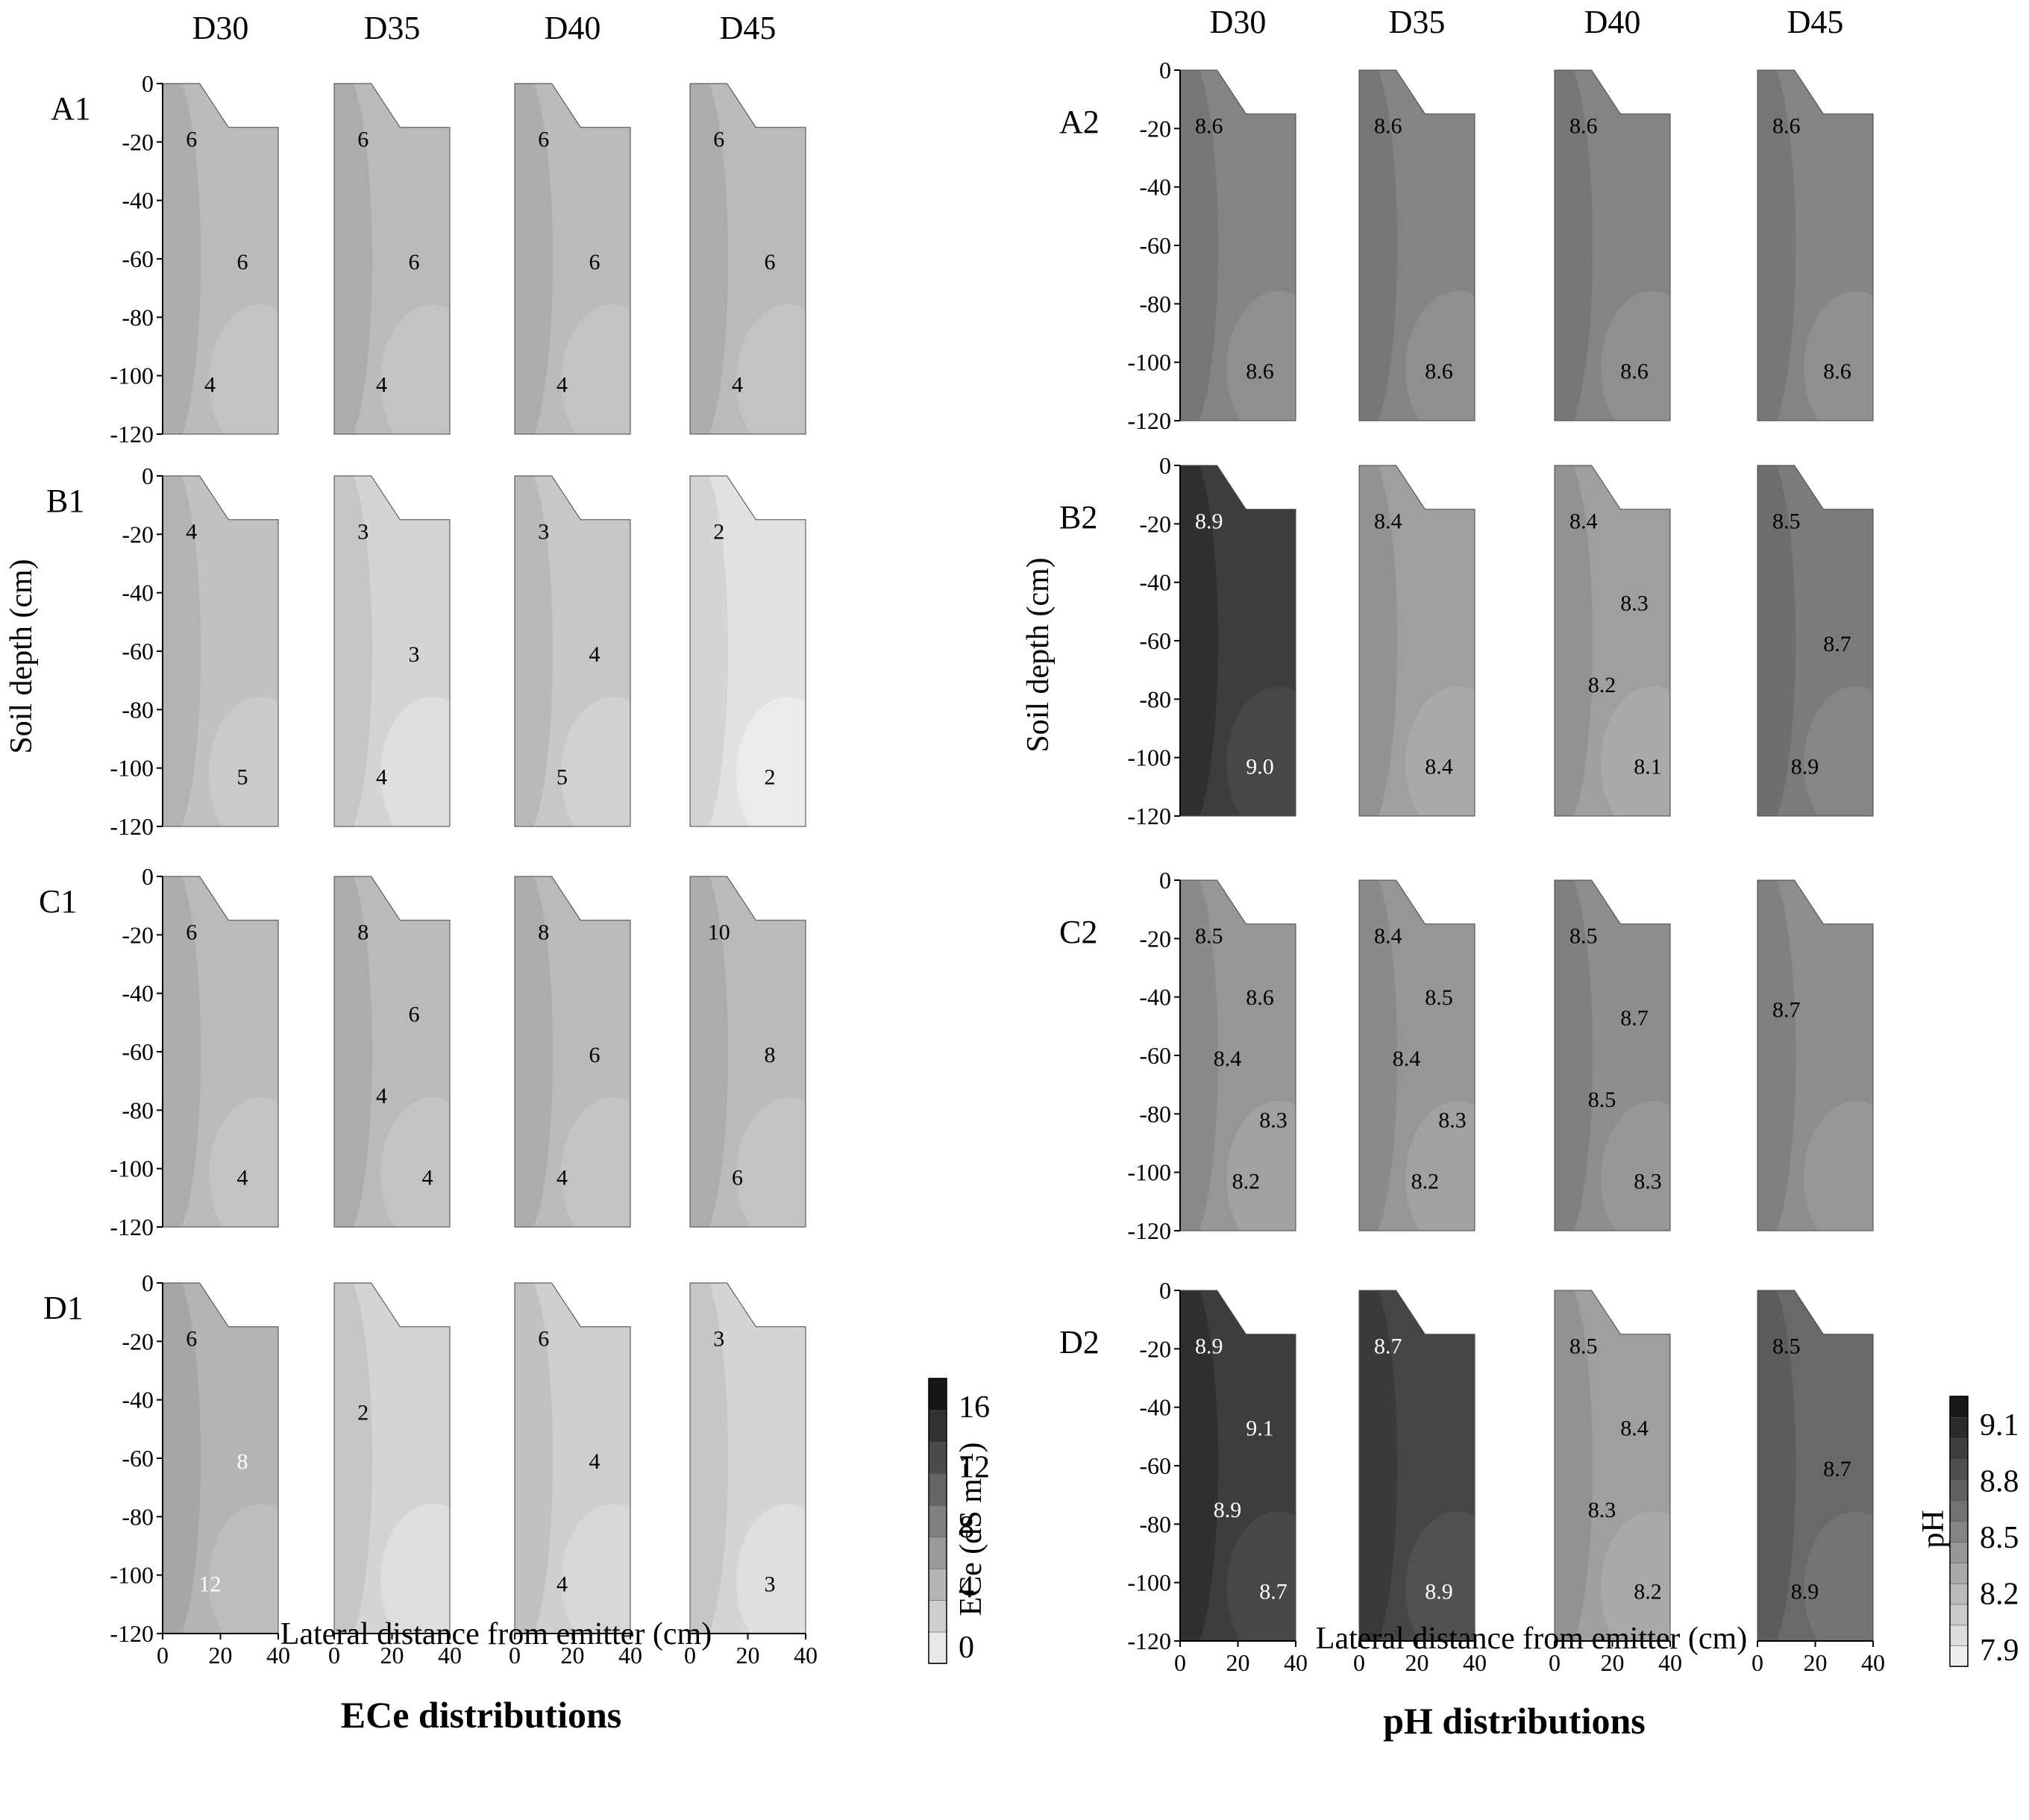  Describe the element at coordinates (1237, 1466) in the screenshot. I see `panel-d2-d30` at that location.